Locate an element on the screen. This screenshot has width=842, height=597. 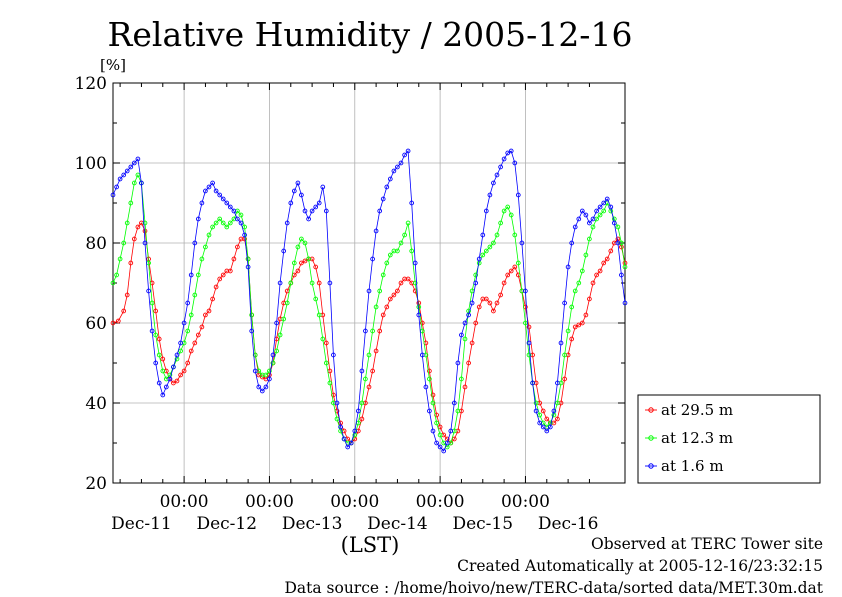
legend-label: at 12.3 m is located at coordinates (697, 438).